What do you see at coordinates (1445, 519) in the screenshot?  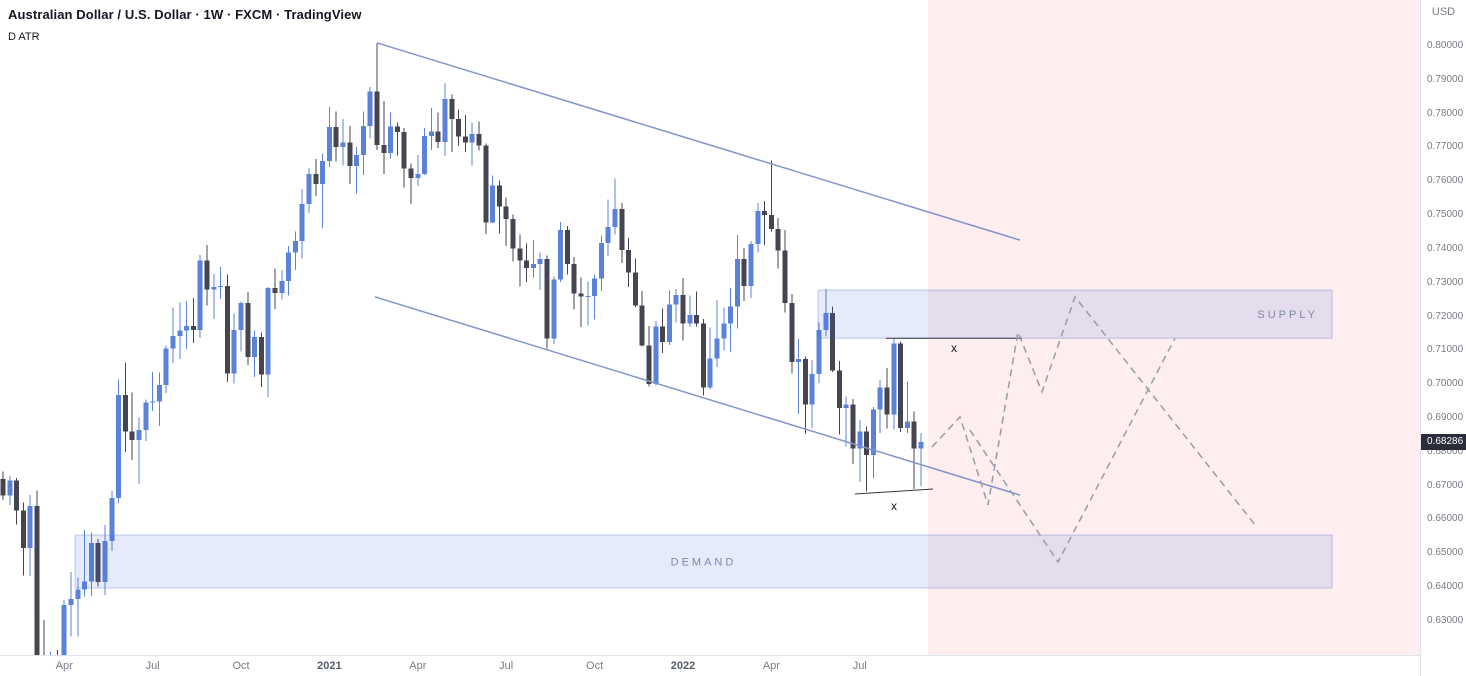 I see `price-tick-label: 0.66000` at bounding box center [1445, 519].